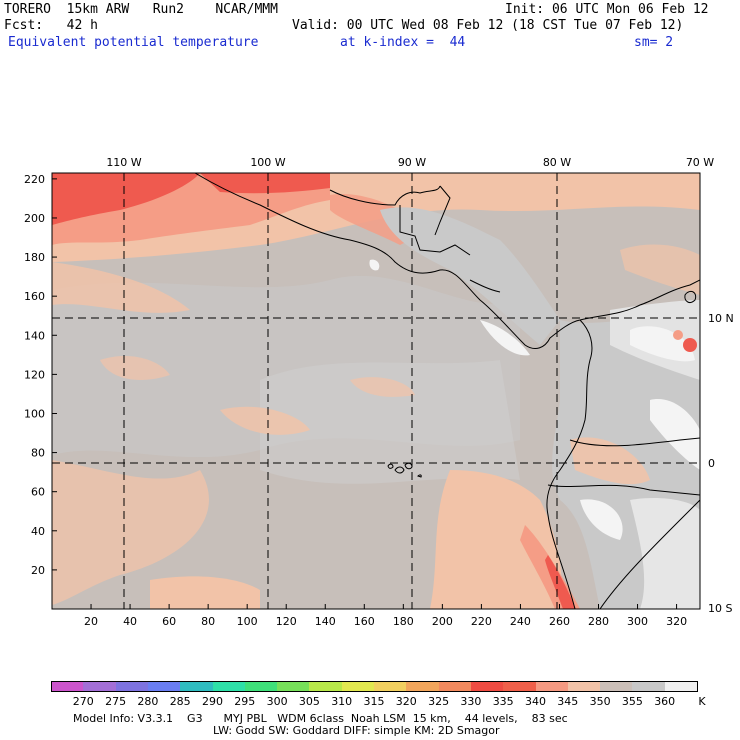 This screenshot has width=740, height=740. Describe the element at coordinates (721, 318) in the screenshot. I see `lat-label-10n: 10 N` at that location.